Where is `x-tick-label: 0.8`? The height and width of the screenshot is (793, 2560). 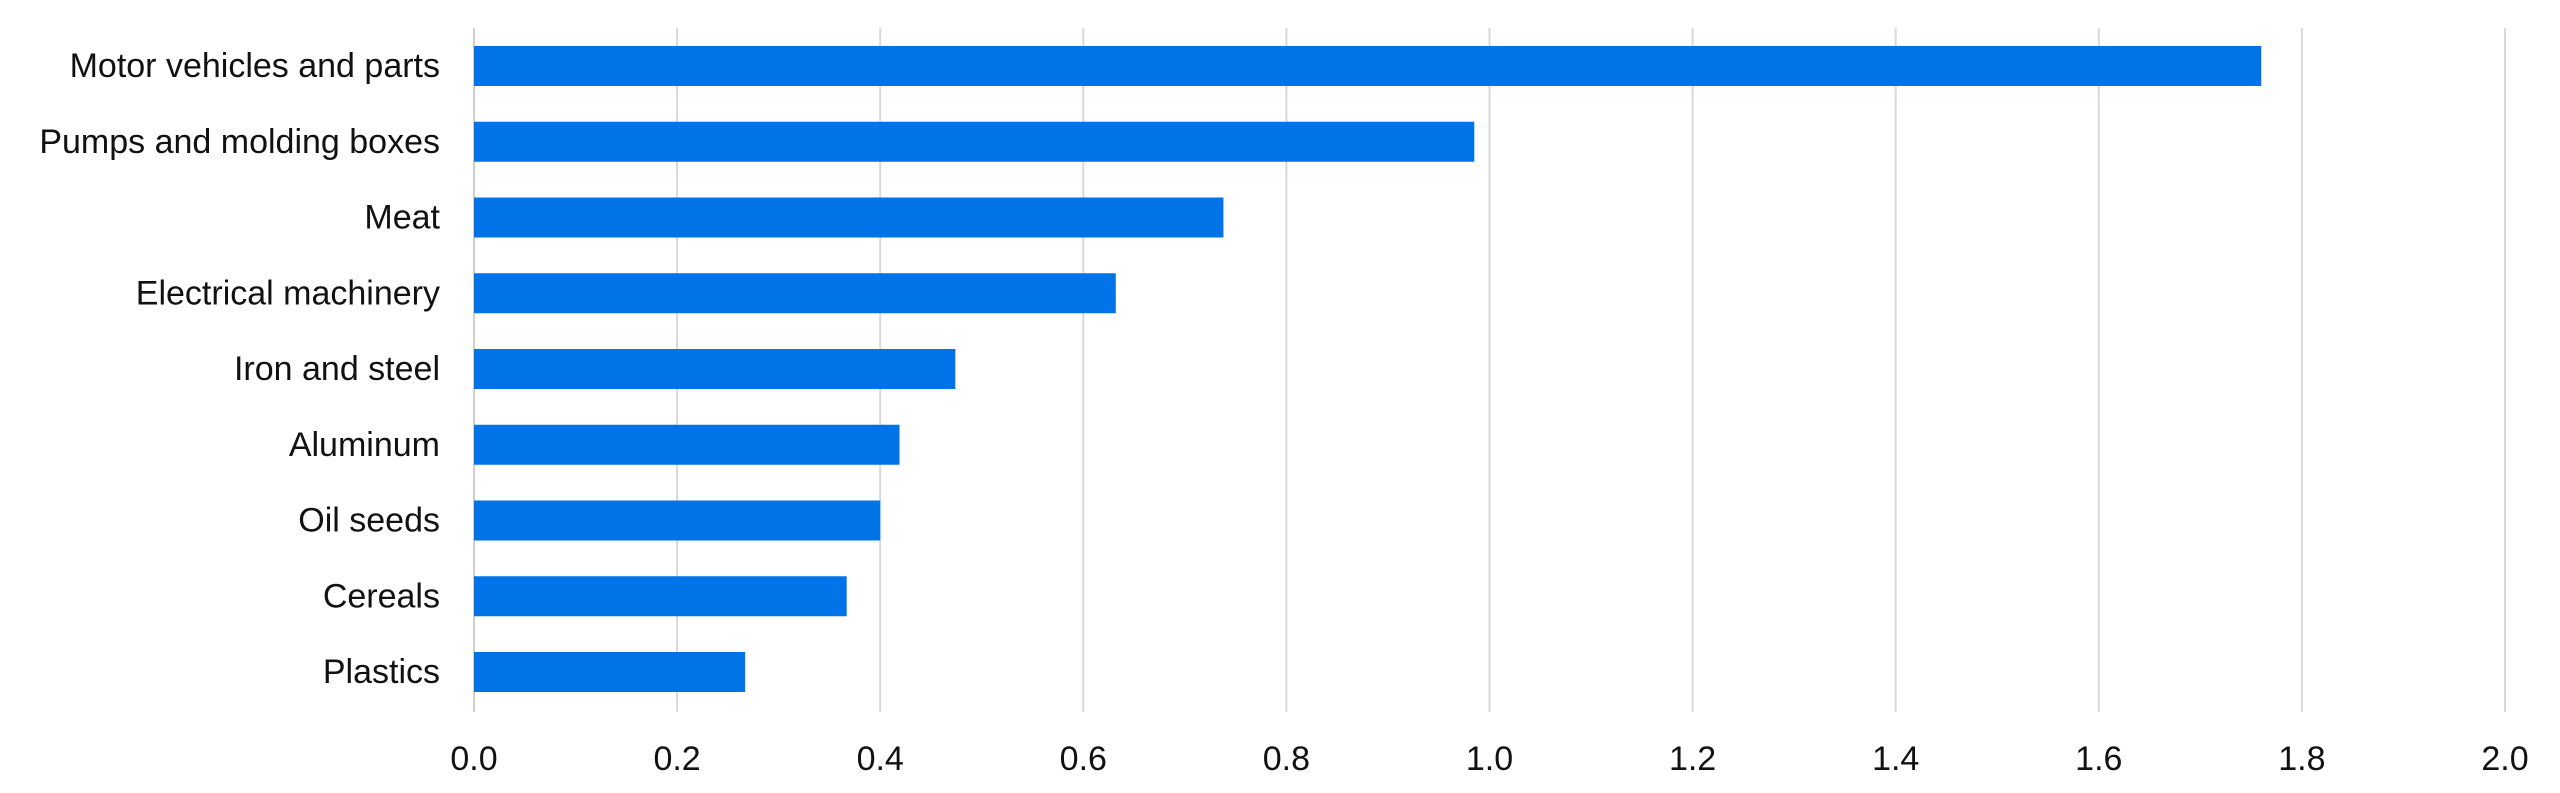
x-tick-label: 0.8 is located at coordinates (1286, 759).